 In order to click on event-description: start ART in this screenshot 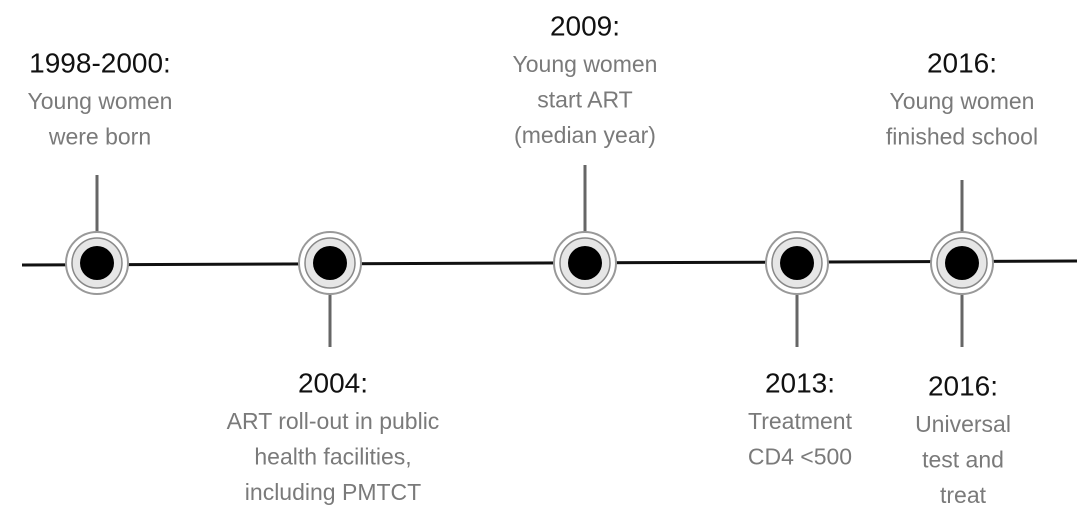, I will do `click(584, 100)`.